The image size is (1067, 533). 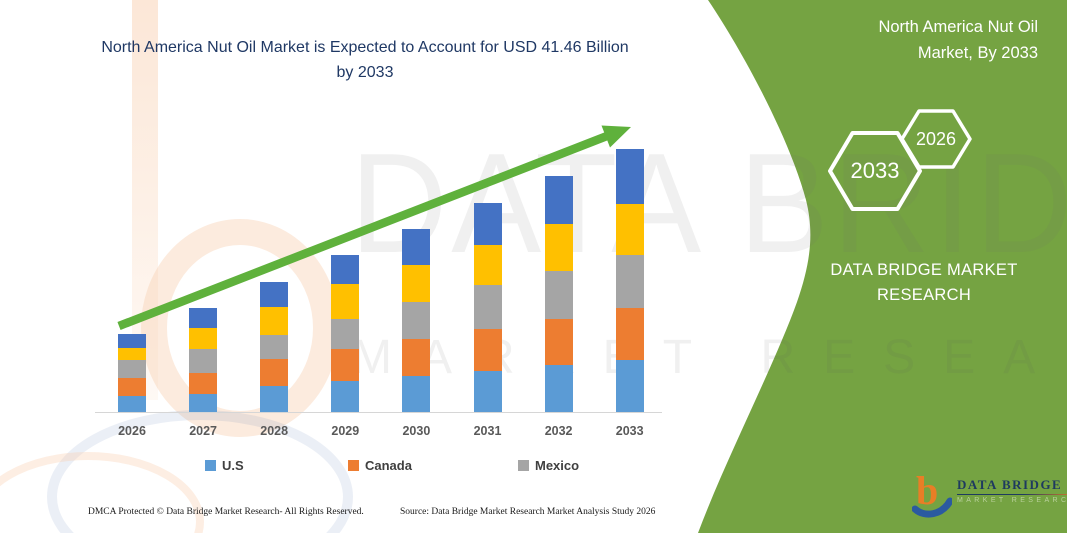 What do you see at coordinates (378, 412) in the screenshot?
I see `x-axis-line` at bounding box center [378, 412].